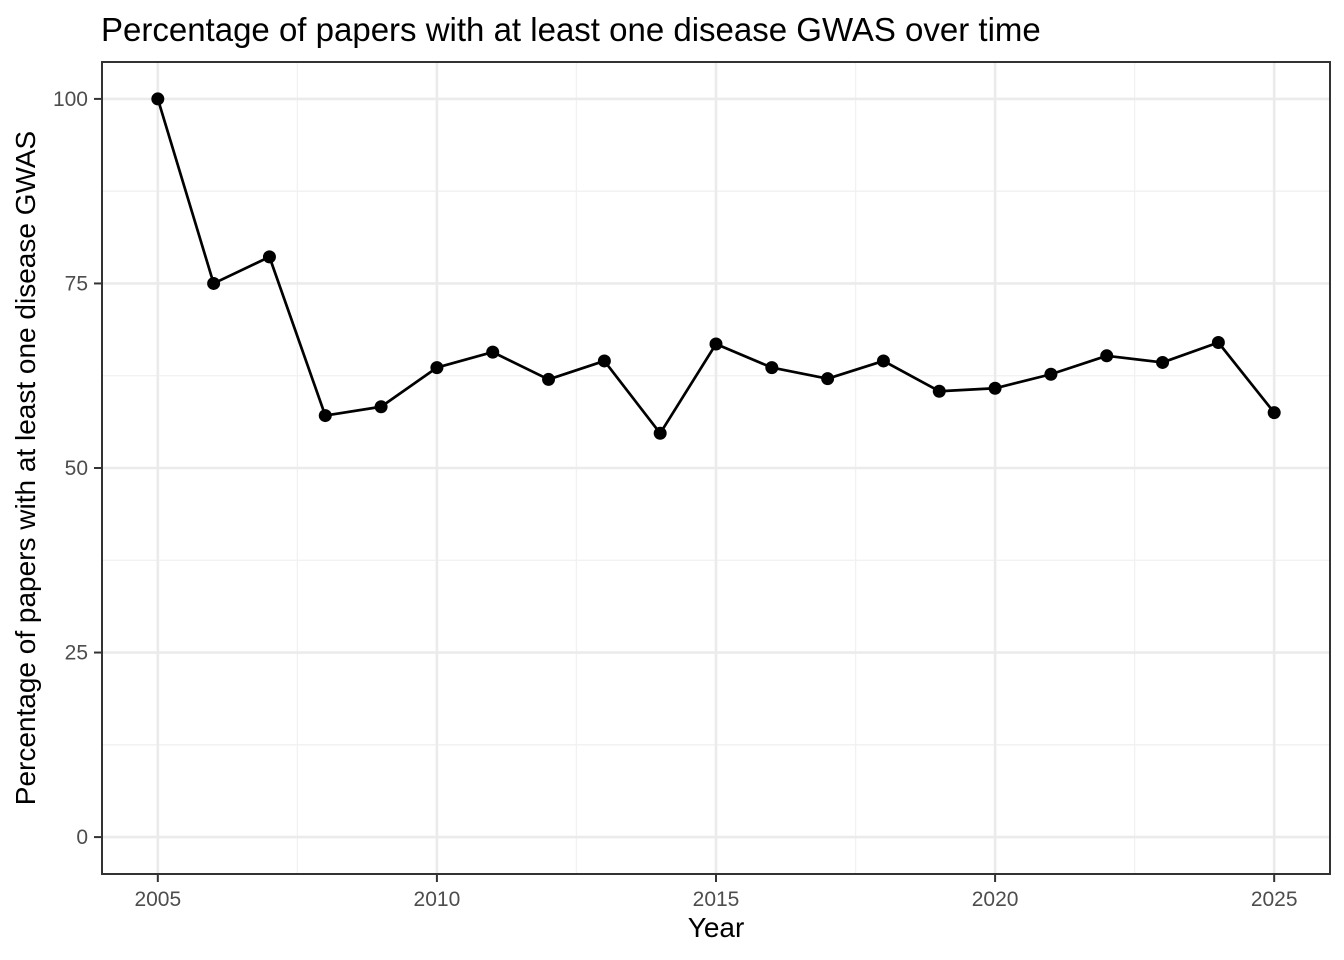 This screenshot has width=1344, height=960. Describe the element at coordinates (82, 837) in the screenshot. I see `y-tick-label: 0` at that location.